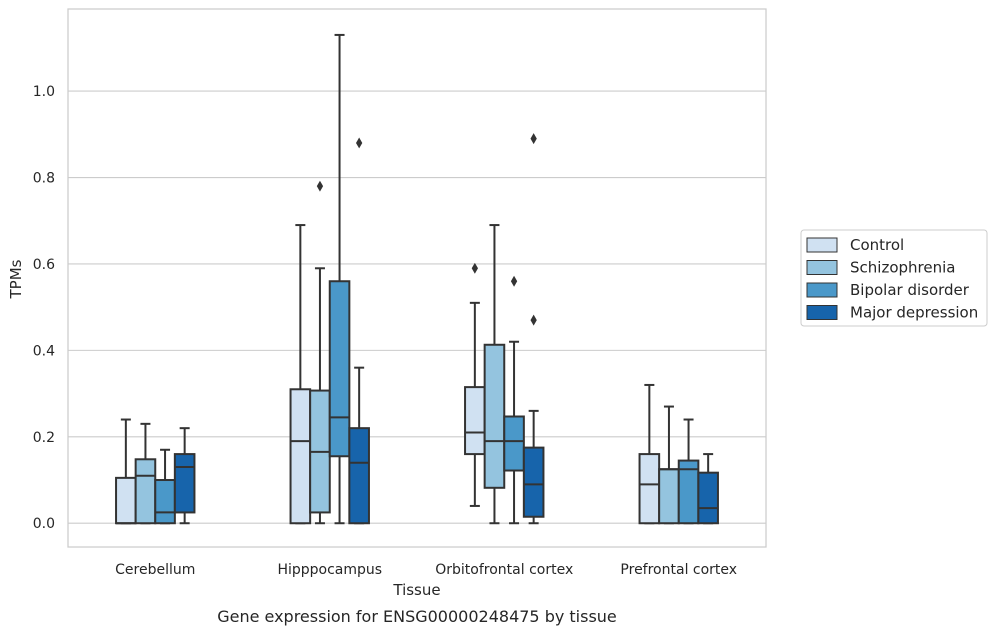 This screenshot has width=997, height=634. I want to click on y-tick-labels: 0.0 0.2 0.4 0.6 0.8 1.0, so click(44, 308).